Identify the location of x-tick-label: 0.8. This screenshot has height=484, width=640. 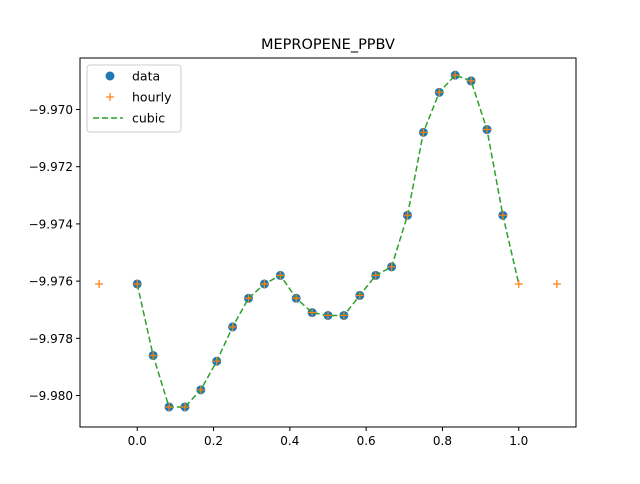
(442, 441).